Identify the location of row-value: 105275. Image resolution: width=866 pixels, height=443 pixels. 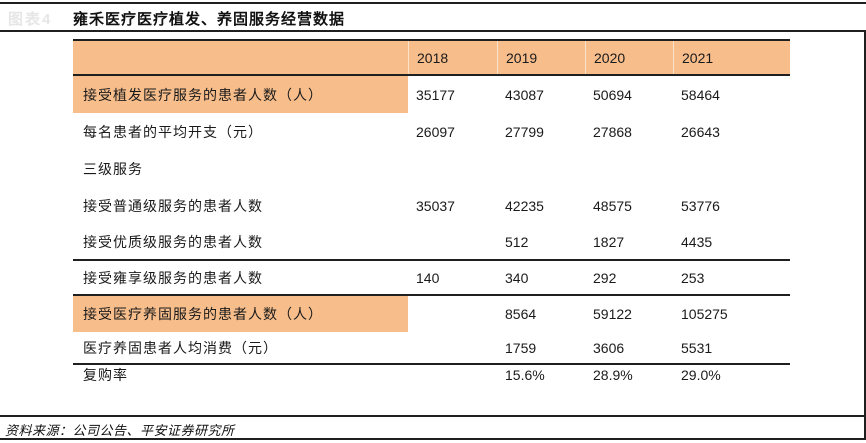
(704, 314).